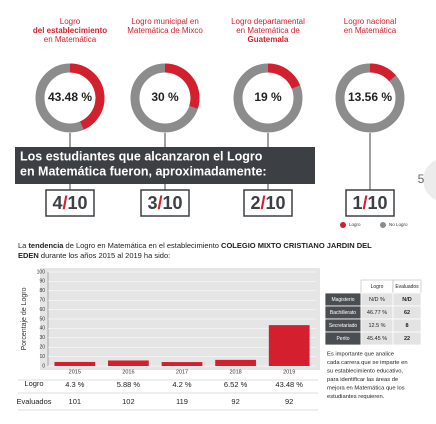 The height and width of the screenshot is (424, 436). I want to click on table-text: N/D, so click(407, 300).